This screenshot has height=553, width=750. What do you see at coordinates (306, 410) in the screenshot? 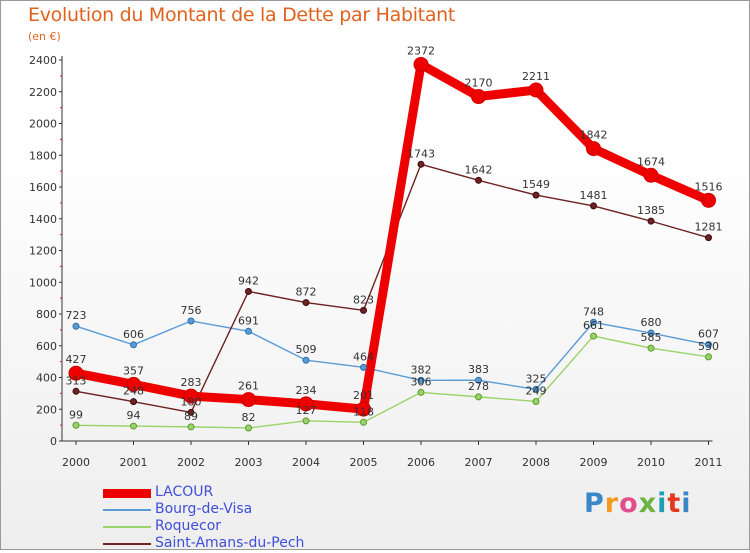
I see `data-label: 127` at bounding box center [306, 410].